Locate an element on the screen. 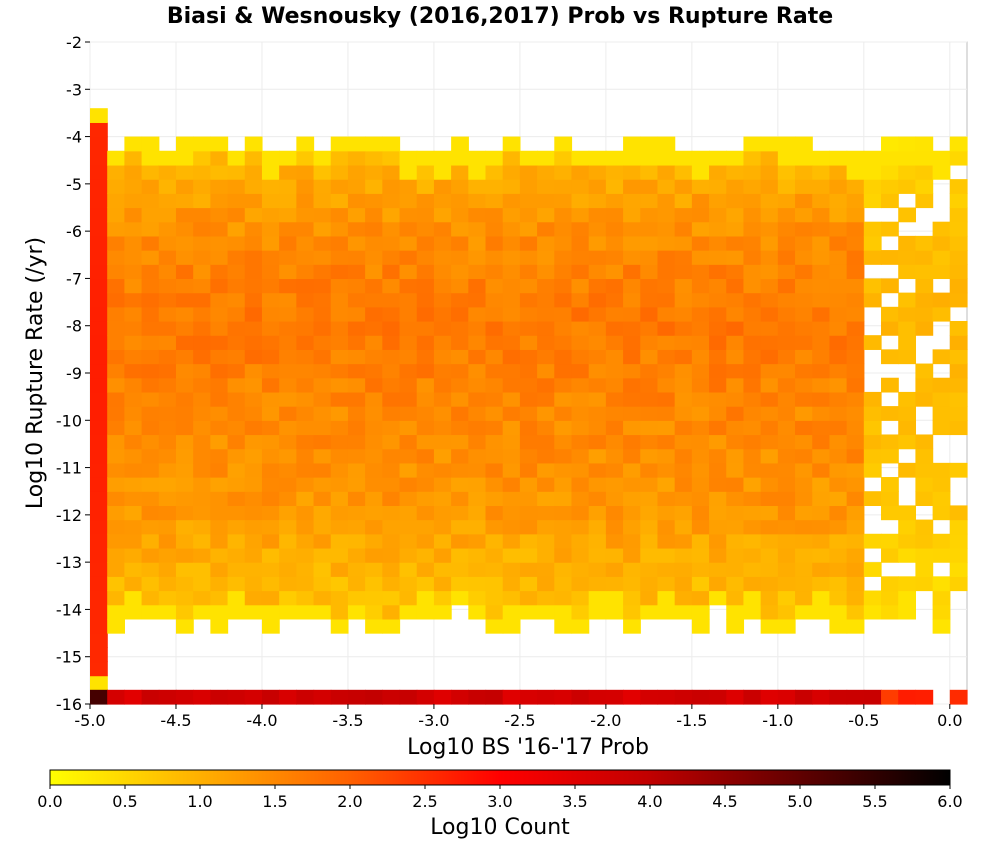 This screenshot has width=1000, height=850. colorbar-tick-label: 3.5 is located at coordinates (574, 801).